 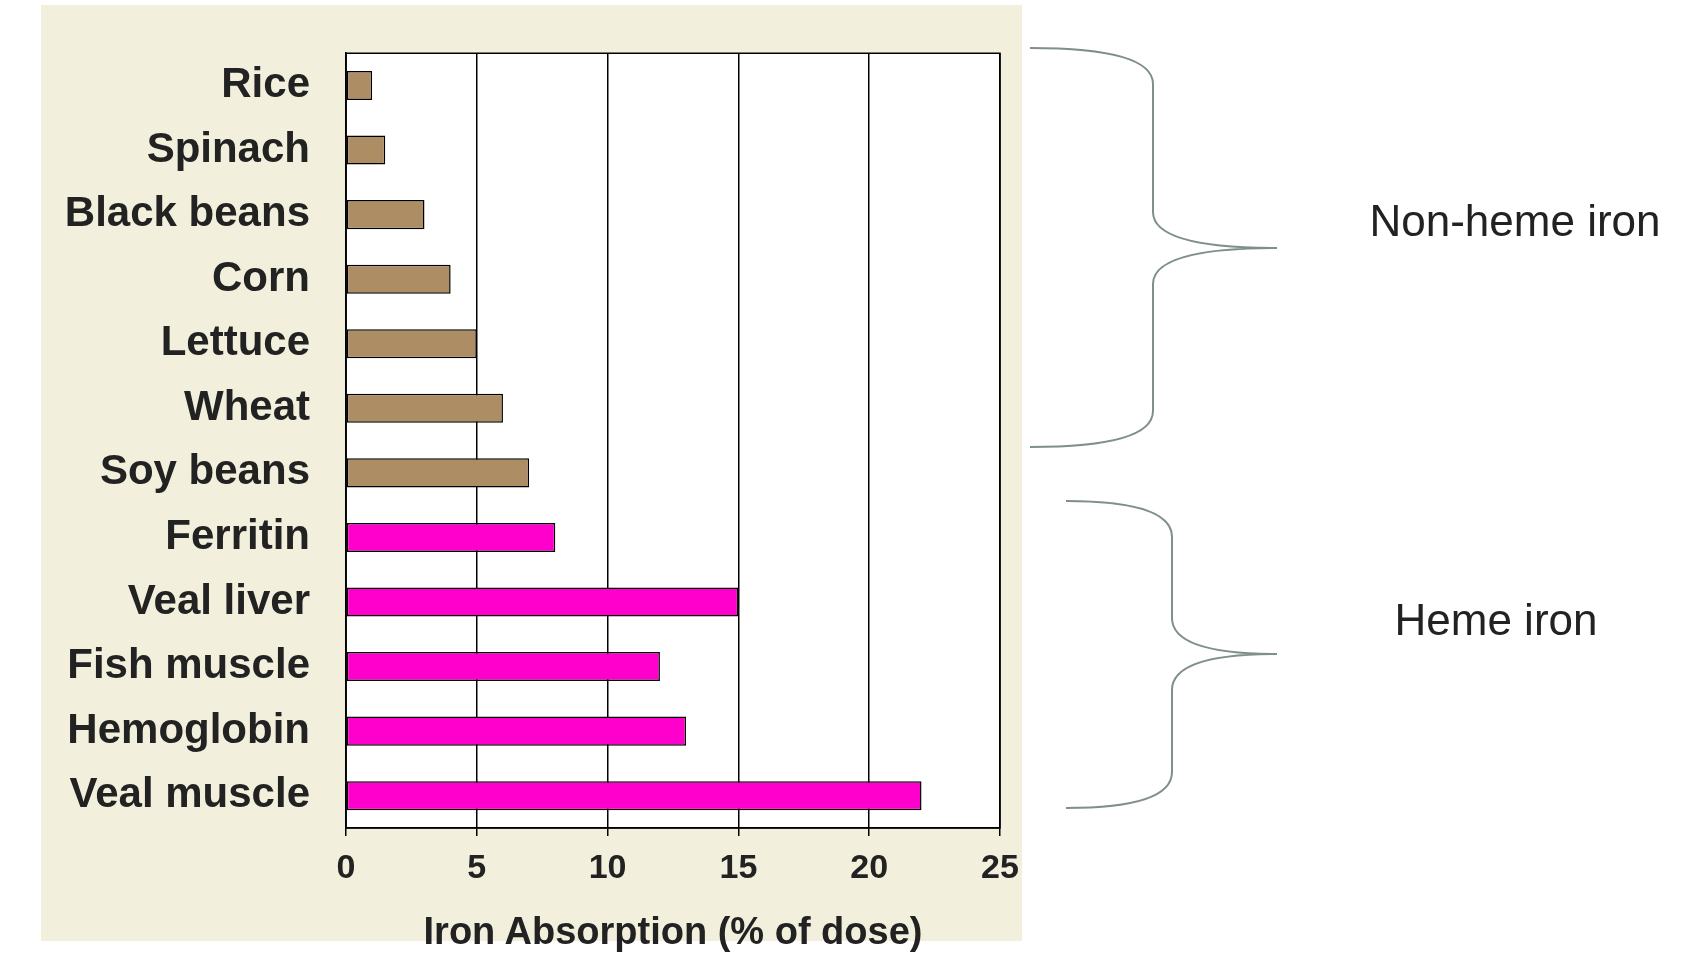 I want to click on text: Non-heme iron, so click(x=1515, y=221).